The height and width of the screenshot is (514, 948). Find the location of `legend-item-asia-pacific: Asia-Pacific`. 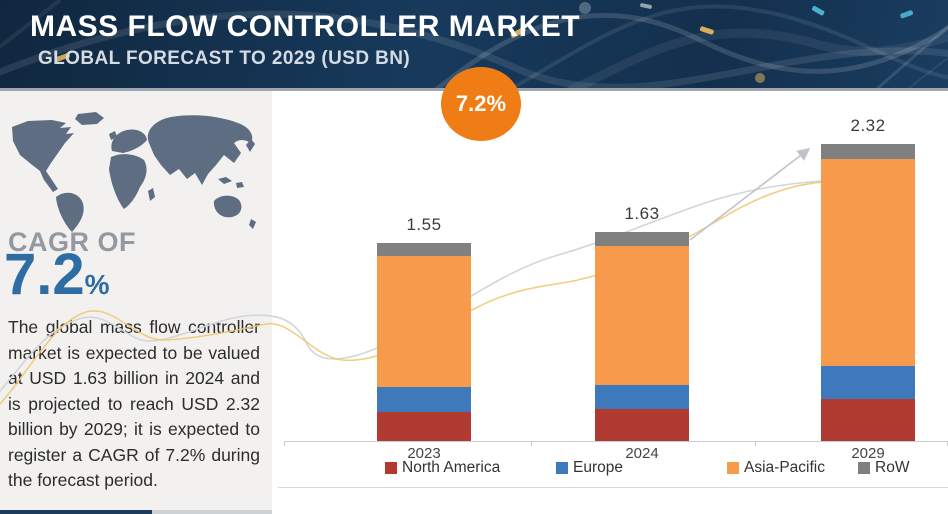

legend-item-asia-pacific: Asia-Pacific is located at coordinates (776, 468).